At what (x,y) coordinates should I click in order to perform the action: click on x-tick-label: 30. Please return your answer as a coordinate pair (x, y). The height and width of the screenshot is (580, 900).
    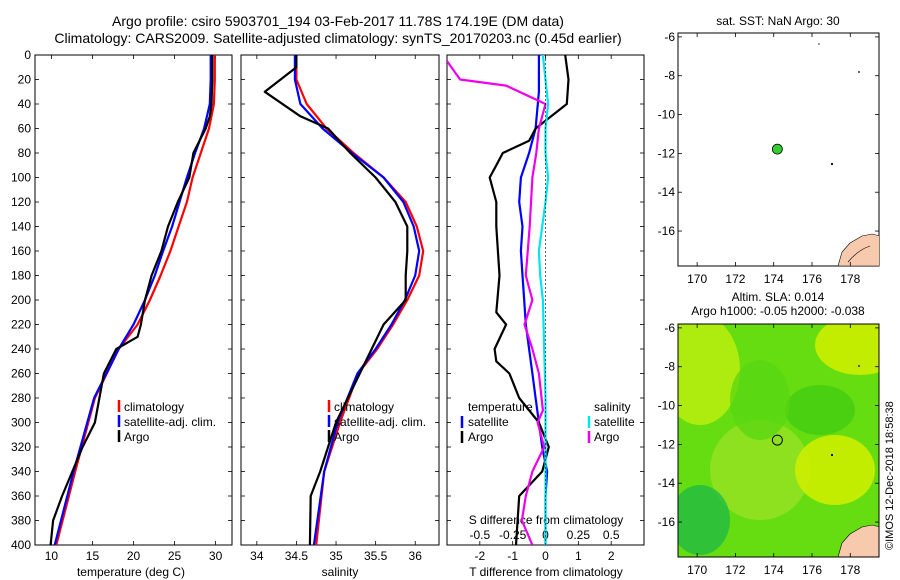
    Looking at the image, I should click on (216, 556).